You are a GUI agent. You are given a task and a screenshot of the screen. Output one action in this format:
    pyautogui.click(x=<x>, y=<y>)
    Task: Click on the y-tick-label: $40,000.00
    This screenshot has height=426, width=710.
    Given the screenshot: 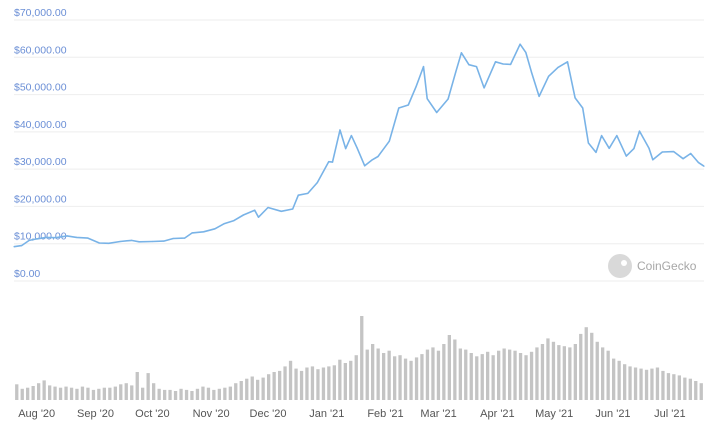 What is the action you would take?
    pyautogui.click(x=40, y=125)
    